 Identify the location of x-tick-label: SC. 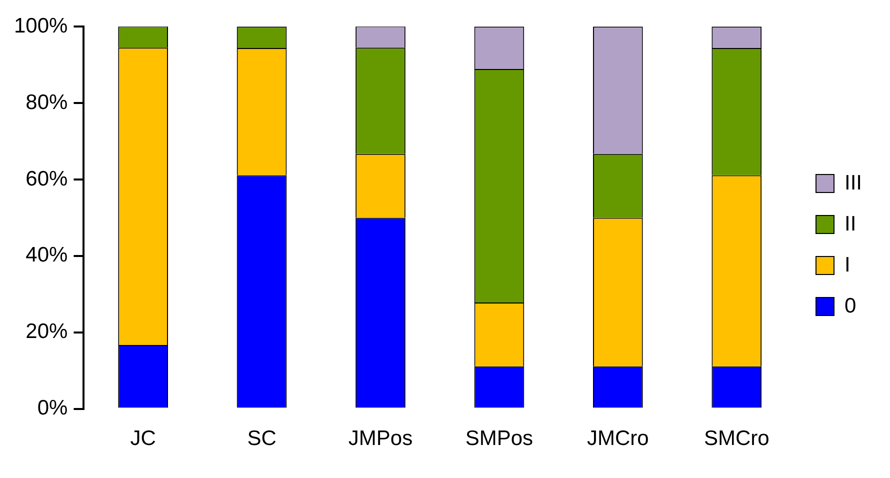
(261, 438).